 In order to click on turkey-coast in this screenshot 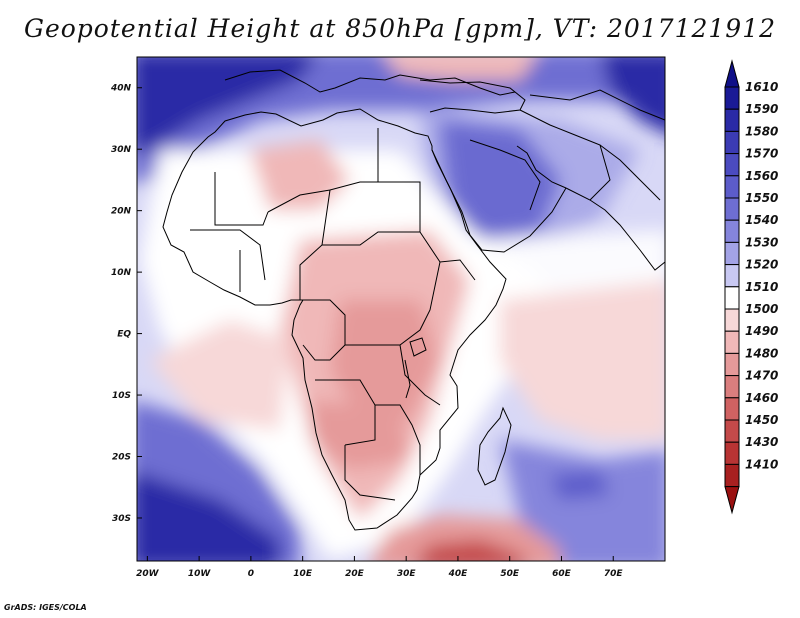, I will do `click(472, 96)`.